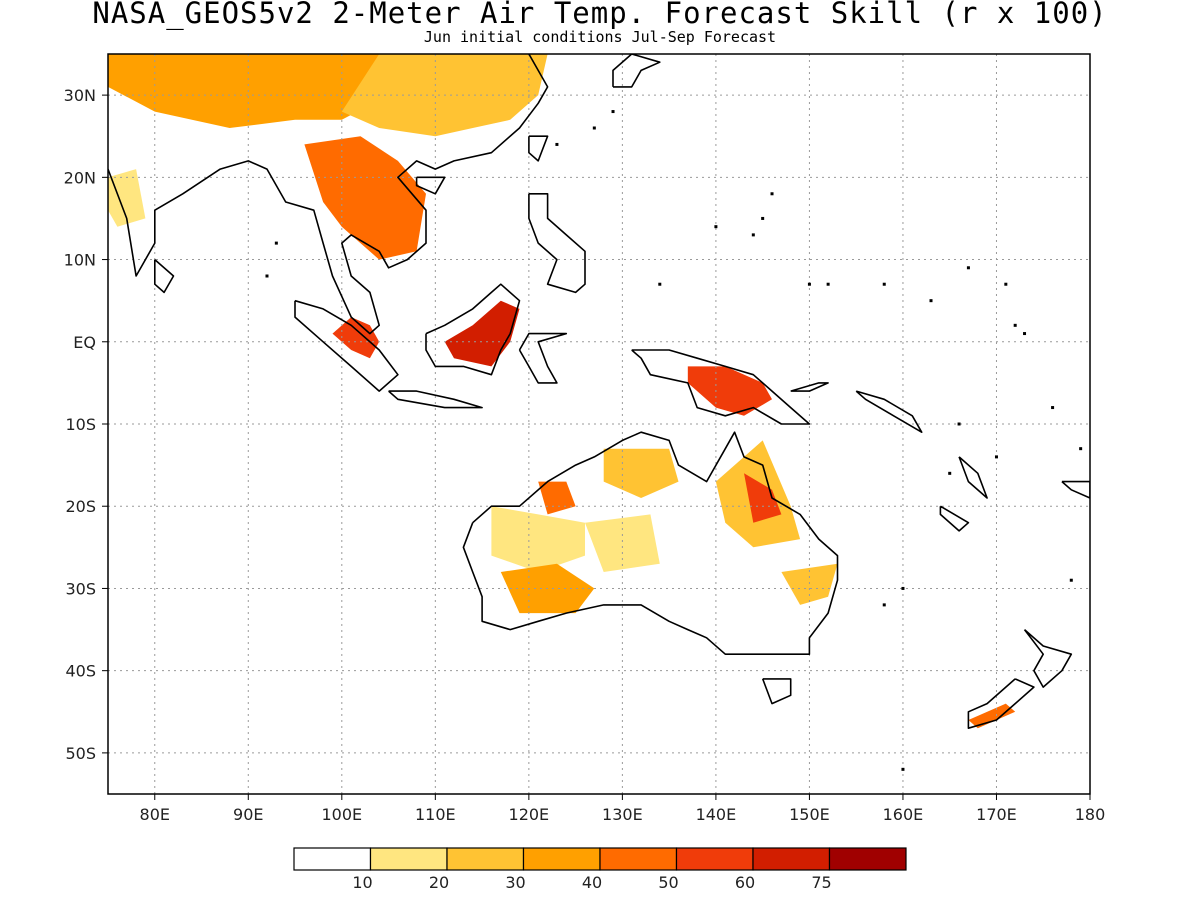 The width and height of the screenshot is (1200, 900). I want to click on coastline-vanuatu, so click(973, 477).